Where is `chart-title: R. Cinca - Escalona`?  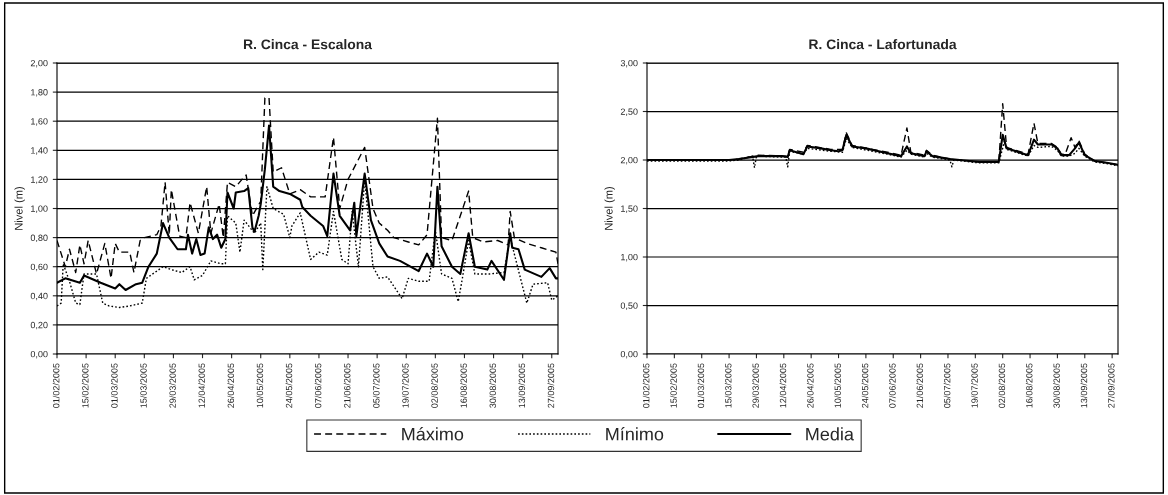 chart-title: R. Cinca - Escalona is located at coordinates (308, 44).